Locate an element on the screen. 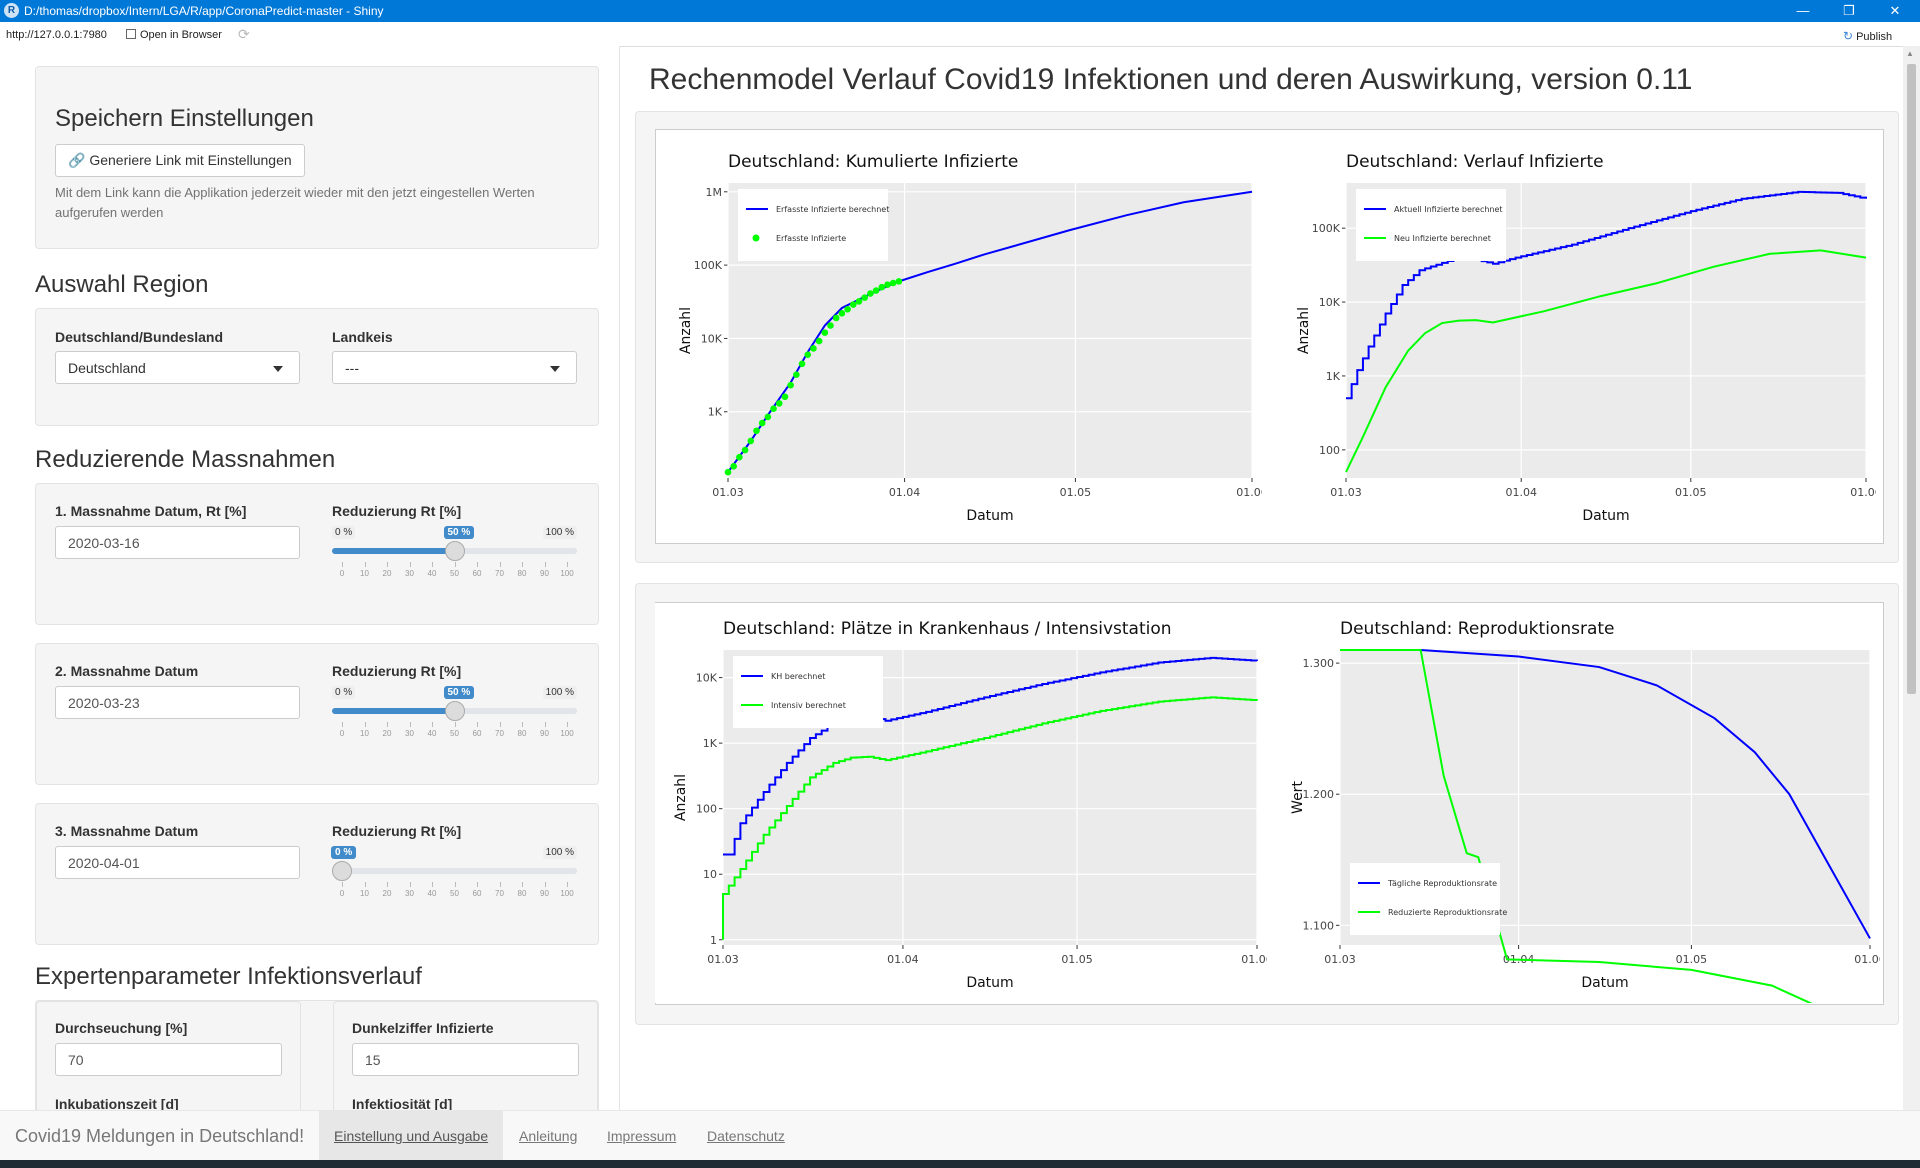 Image resolution: width=1920 pixels, height=1168 pixels. y-tick-label: 100 is located at coordinates (706, 809).